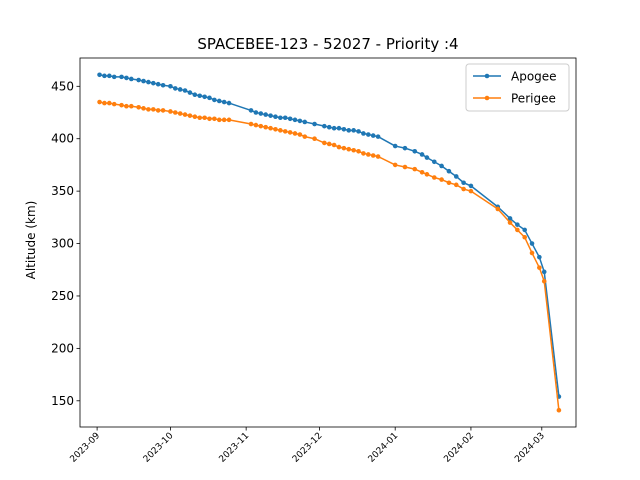 The image size is (640, 480). Describe the element at coordinates (31, 240) in the screenshot. I see `y-axis-label: Altitude (km)` at that location.